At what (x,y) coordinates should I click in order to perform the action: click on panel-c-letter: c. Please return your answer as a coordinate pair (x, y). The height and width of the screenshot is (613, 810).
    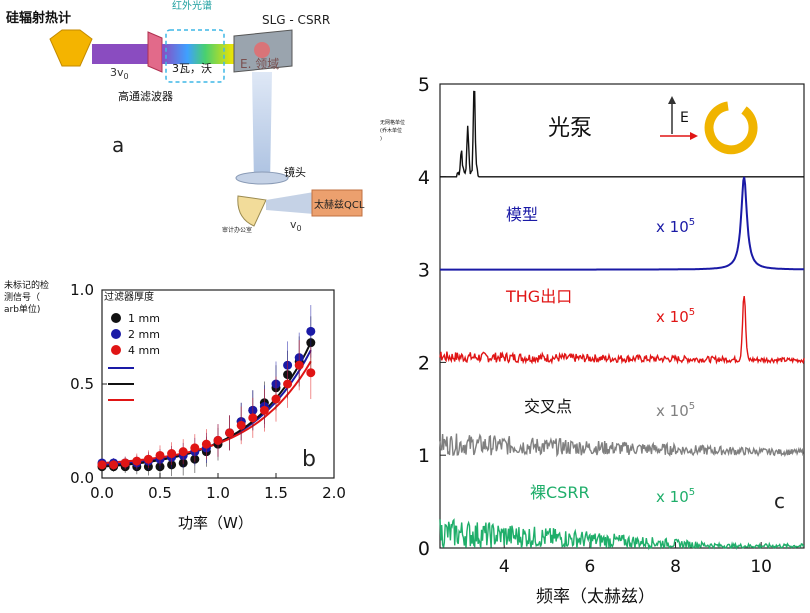
    Looking at the image, I should click on (779, 501).